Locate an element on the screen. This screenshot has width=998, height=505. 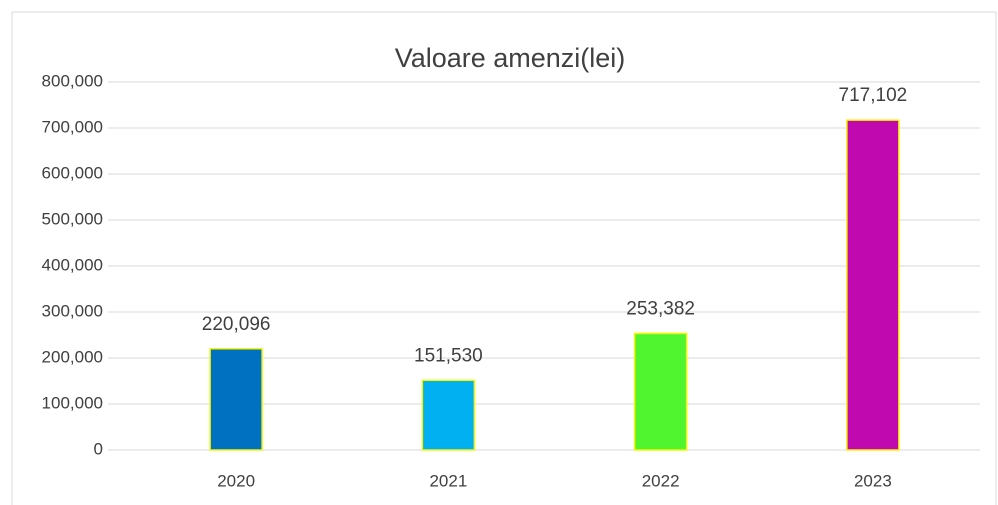
y-tick-label: 500,000 is located at coordinates (72, 218).